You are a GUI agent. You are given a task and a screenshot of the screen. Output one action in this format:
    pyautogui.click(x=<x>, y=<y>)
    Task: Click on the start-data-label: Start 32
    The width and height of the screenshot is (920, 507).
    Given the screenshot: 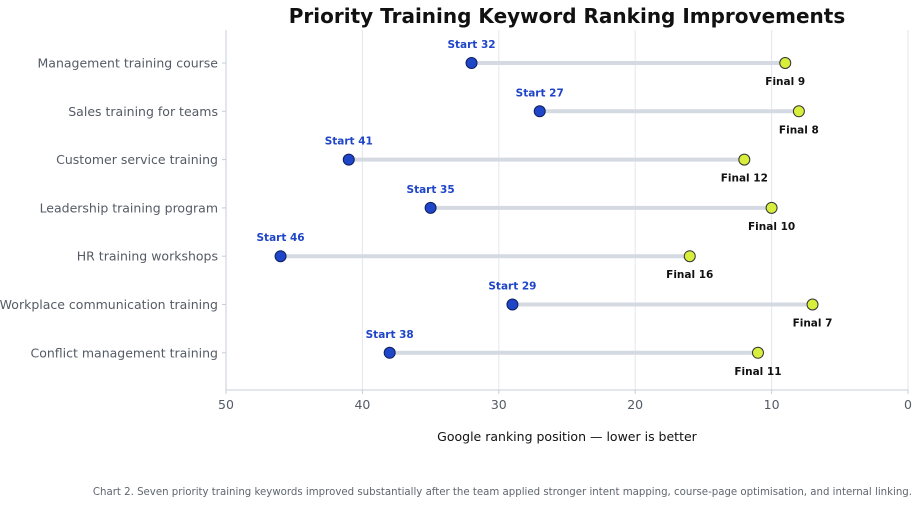 What is the action you would take?
    pyautogui.click(x=471, y=45)
    